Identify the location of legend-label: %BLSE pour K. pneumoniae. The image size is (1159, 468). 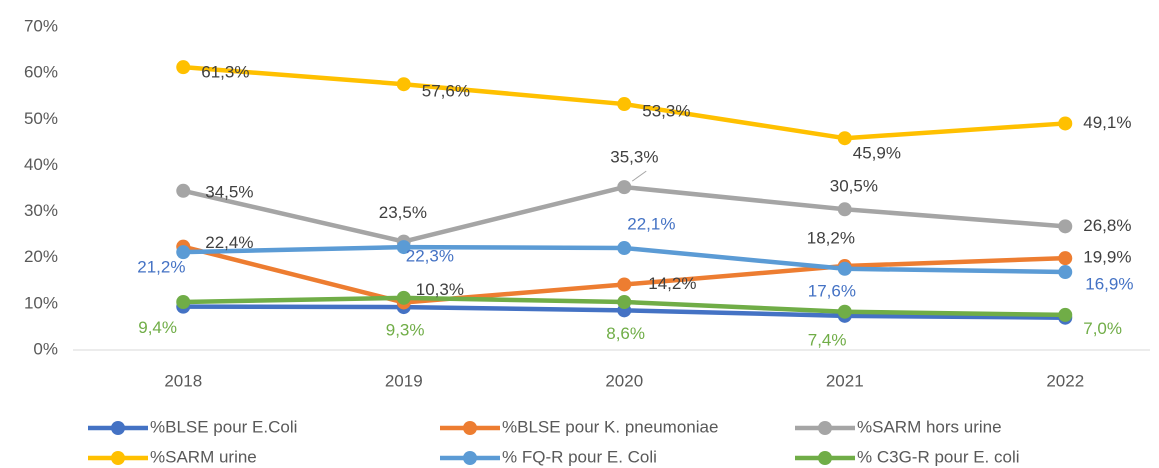
(610, 426).